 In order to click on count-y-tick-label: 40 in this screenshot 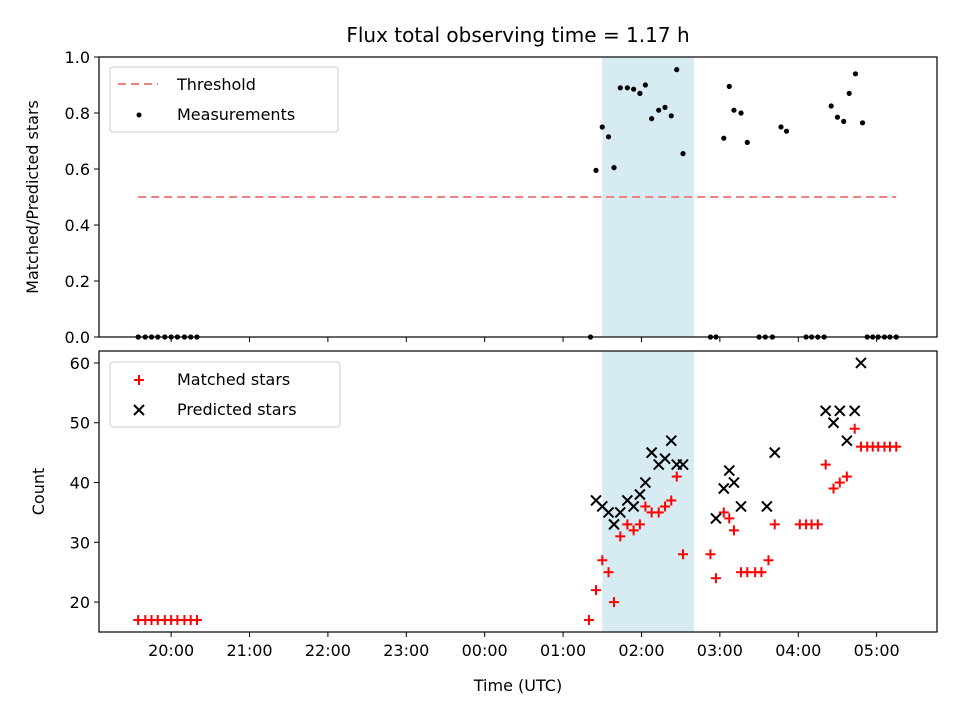, I will do `click(80, 483)`.